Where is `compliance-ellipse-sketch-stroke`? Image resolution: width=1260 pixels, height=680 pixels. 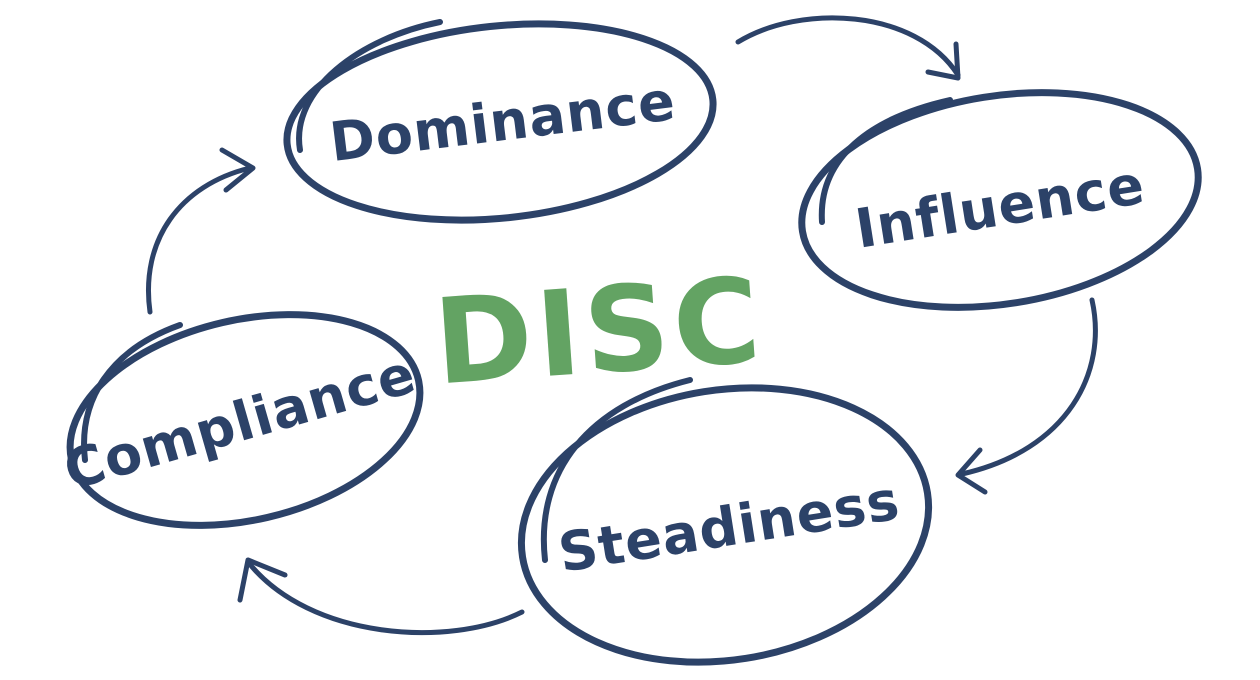 compliance-ellipse-sketch-stroke is located at coordinates (132, 392).